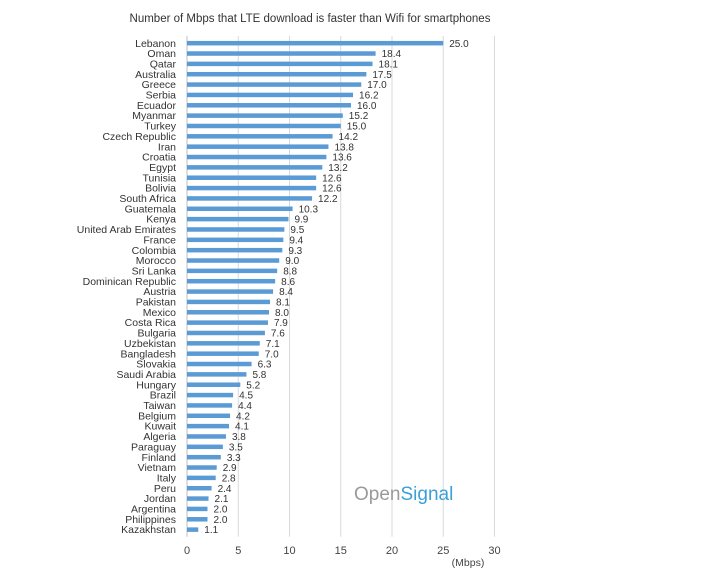 This screenshot has width=719, height=580. What do you see at coordinates (259, 375) in the screenshot?
I see `value-label: 5.8` at bounding box center [259, 375].